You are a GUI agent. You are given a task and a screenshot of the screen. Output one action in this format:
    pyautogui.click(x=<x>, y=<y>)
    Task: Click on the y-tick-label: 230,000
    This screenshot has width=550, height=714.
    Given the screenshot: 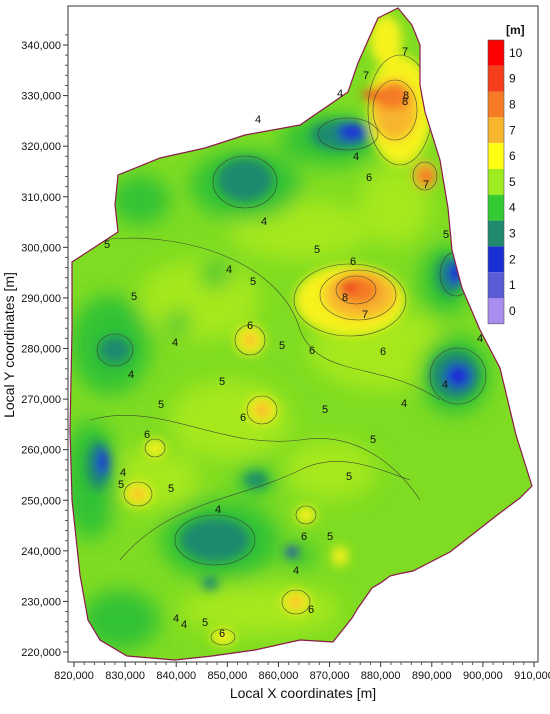 What is the action you would take?
    pyautogui.click(x=41, y=602)
    